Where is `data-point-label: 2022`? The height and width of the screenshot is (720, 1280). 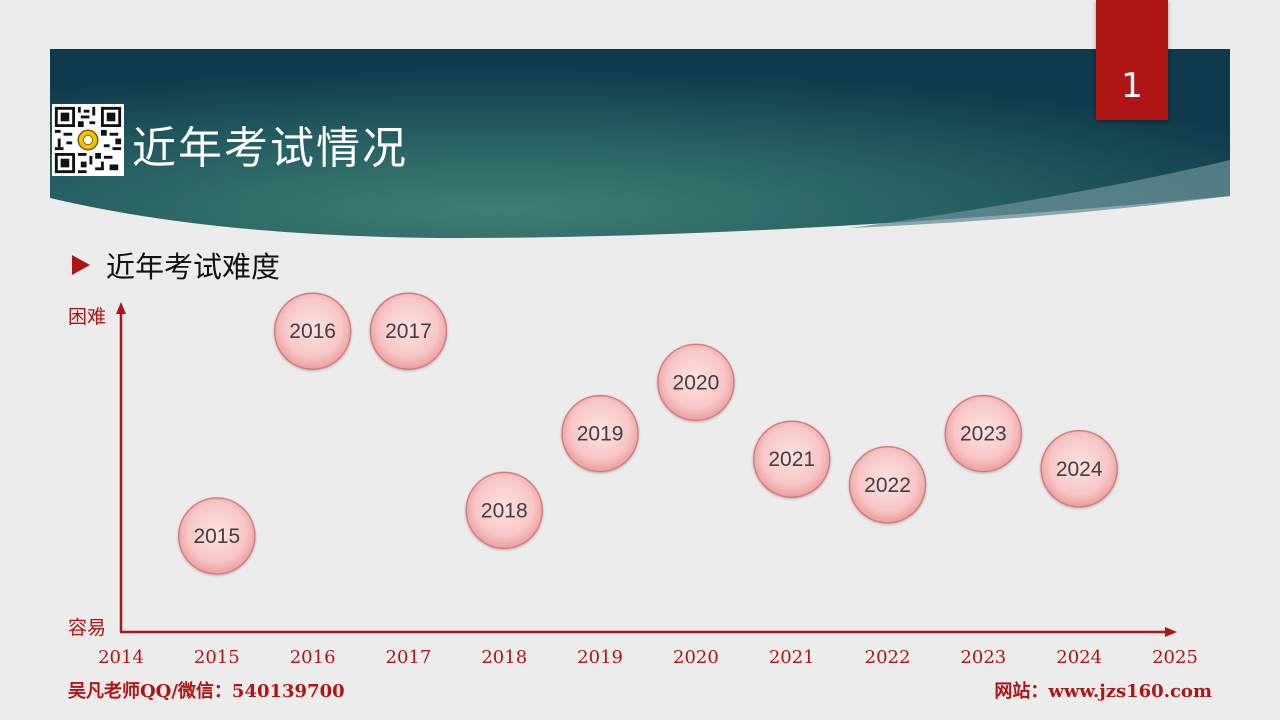
data-point-label: 2022 is located at coordinates (887, 485).